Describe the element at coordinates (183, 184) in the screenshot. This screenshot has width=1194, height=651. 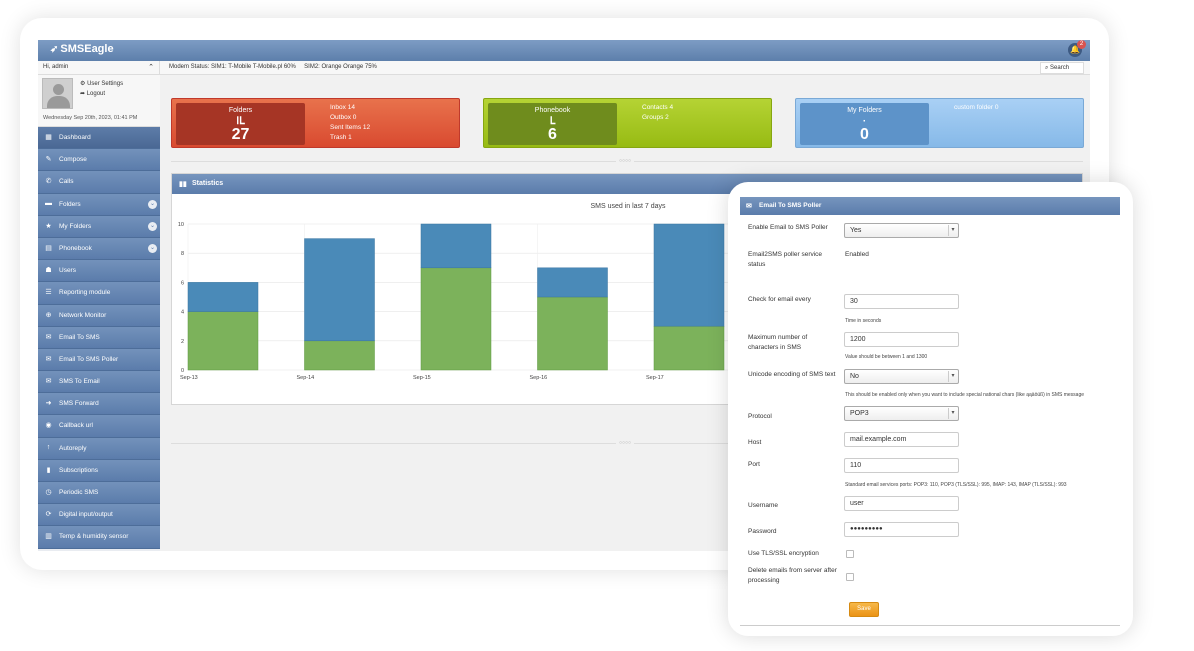
I see `bar-chart-icon: ▮▮` at that location.